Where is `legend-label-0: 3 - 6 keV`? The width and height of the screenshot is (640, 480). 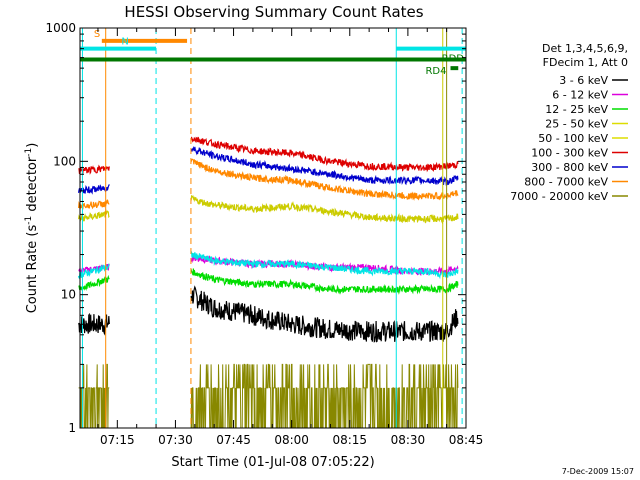 legend-label-0: 3 - 6 keV is located at coordinates (583, 80).